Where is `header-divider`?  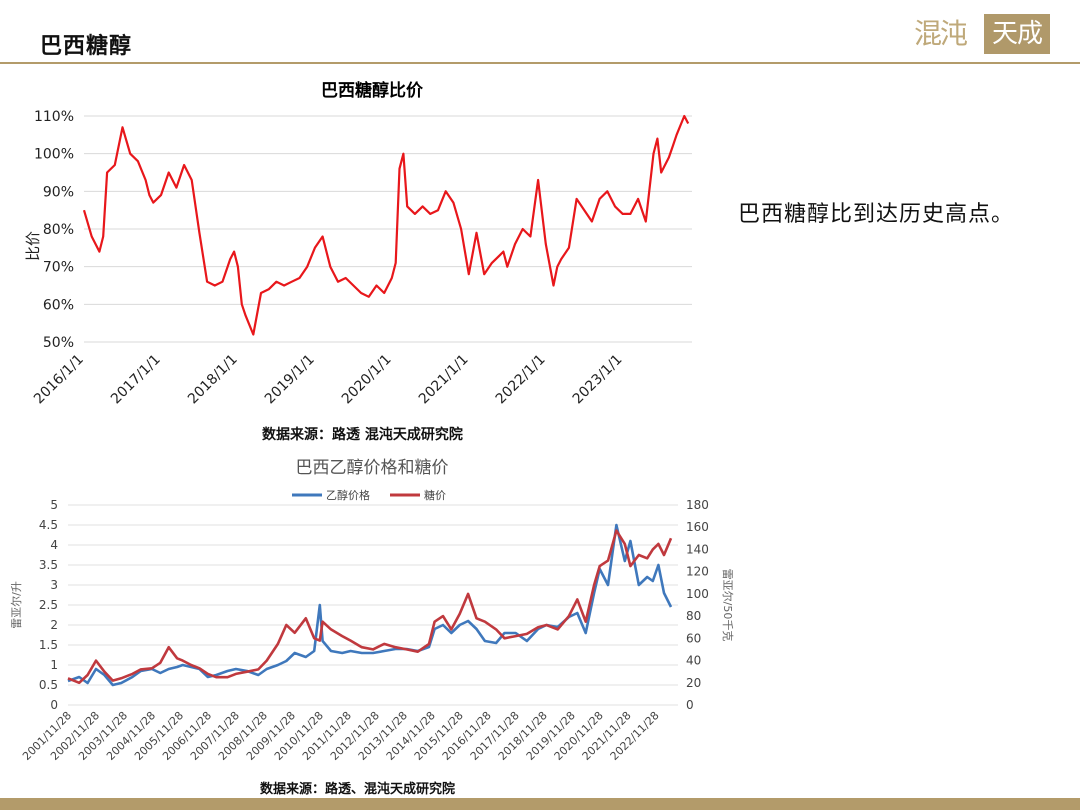 header-divider is located at coordinates (540, 63).